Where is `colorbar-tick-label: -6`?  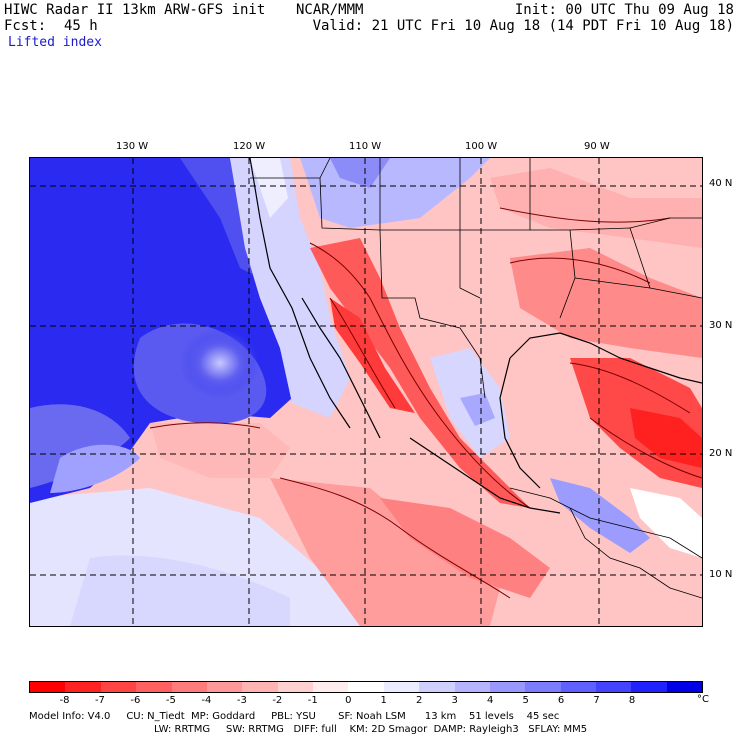
colorbar-tick-label: -6 is located at coordinates (135, 700).